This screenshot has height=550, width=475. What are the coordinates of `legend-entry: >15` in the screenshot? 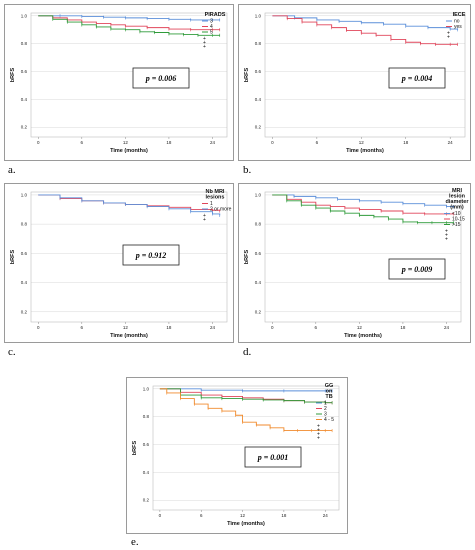 It's located at (456, 225).